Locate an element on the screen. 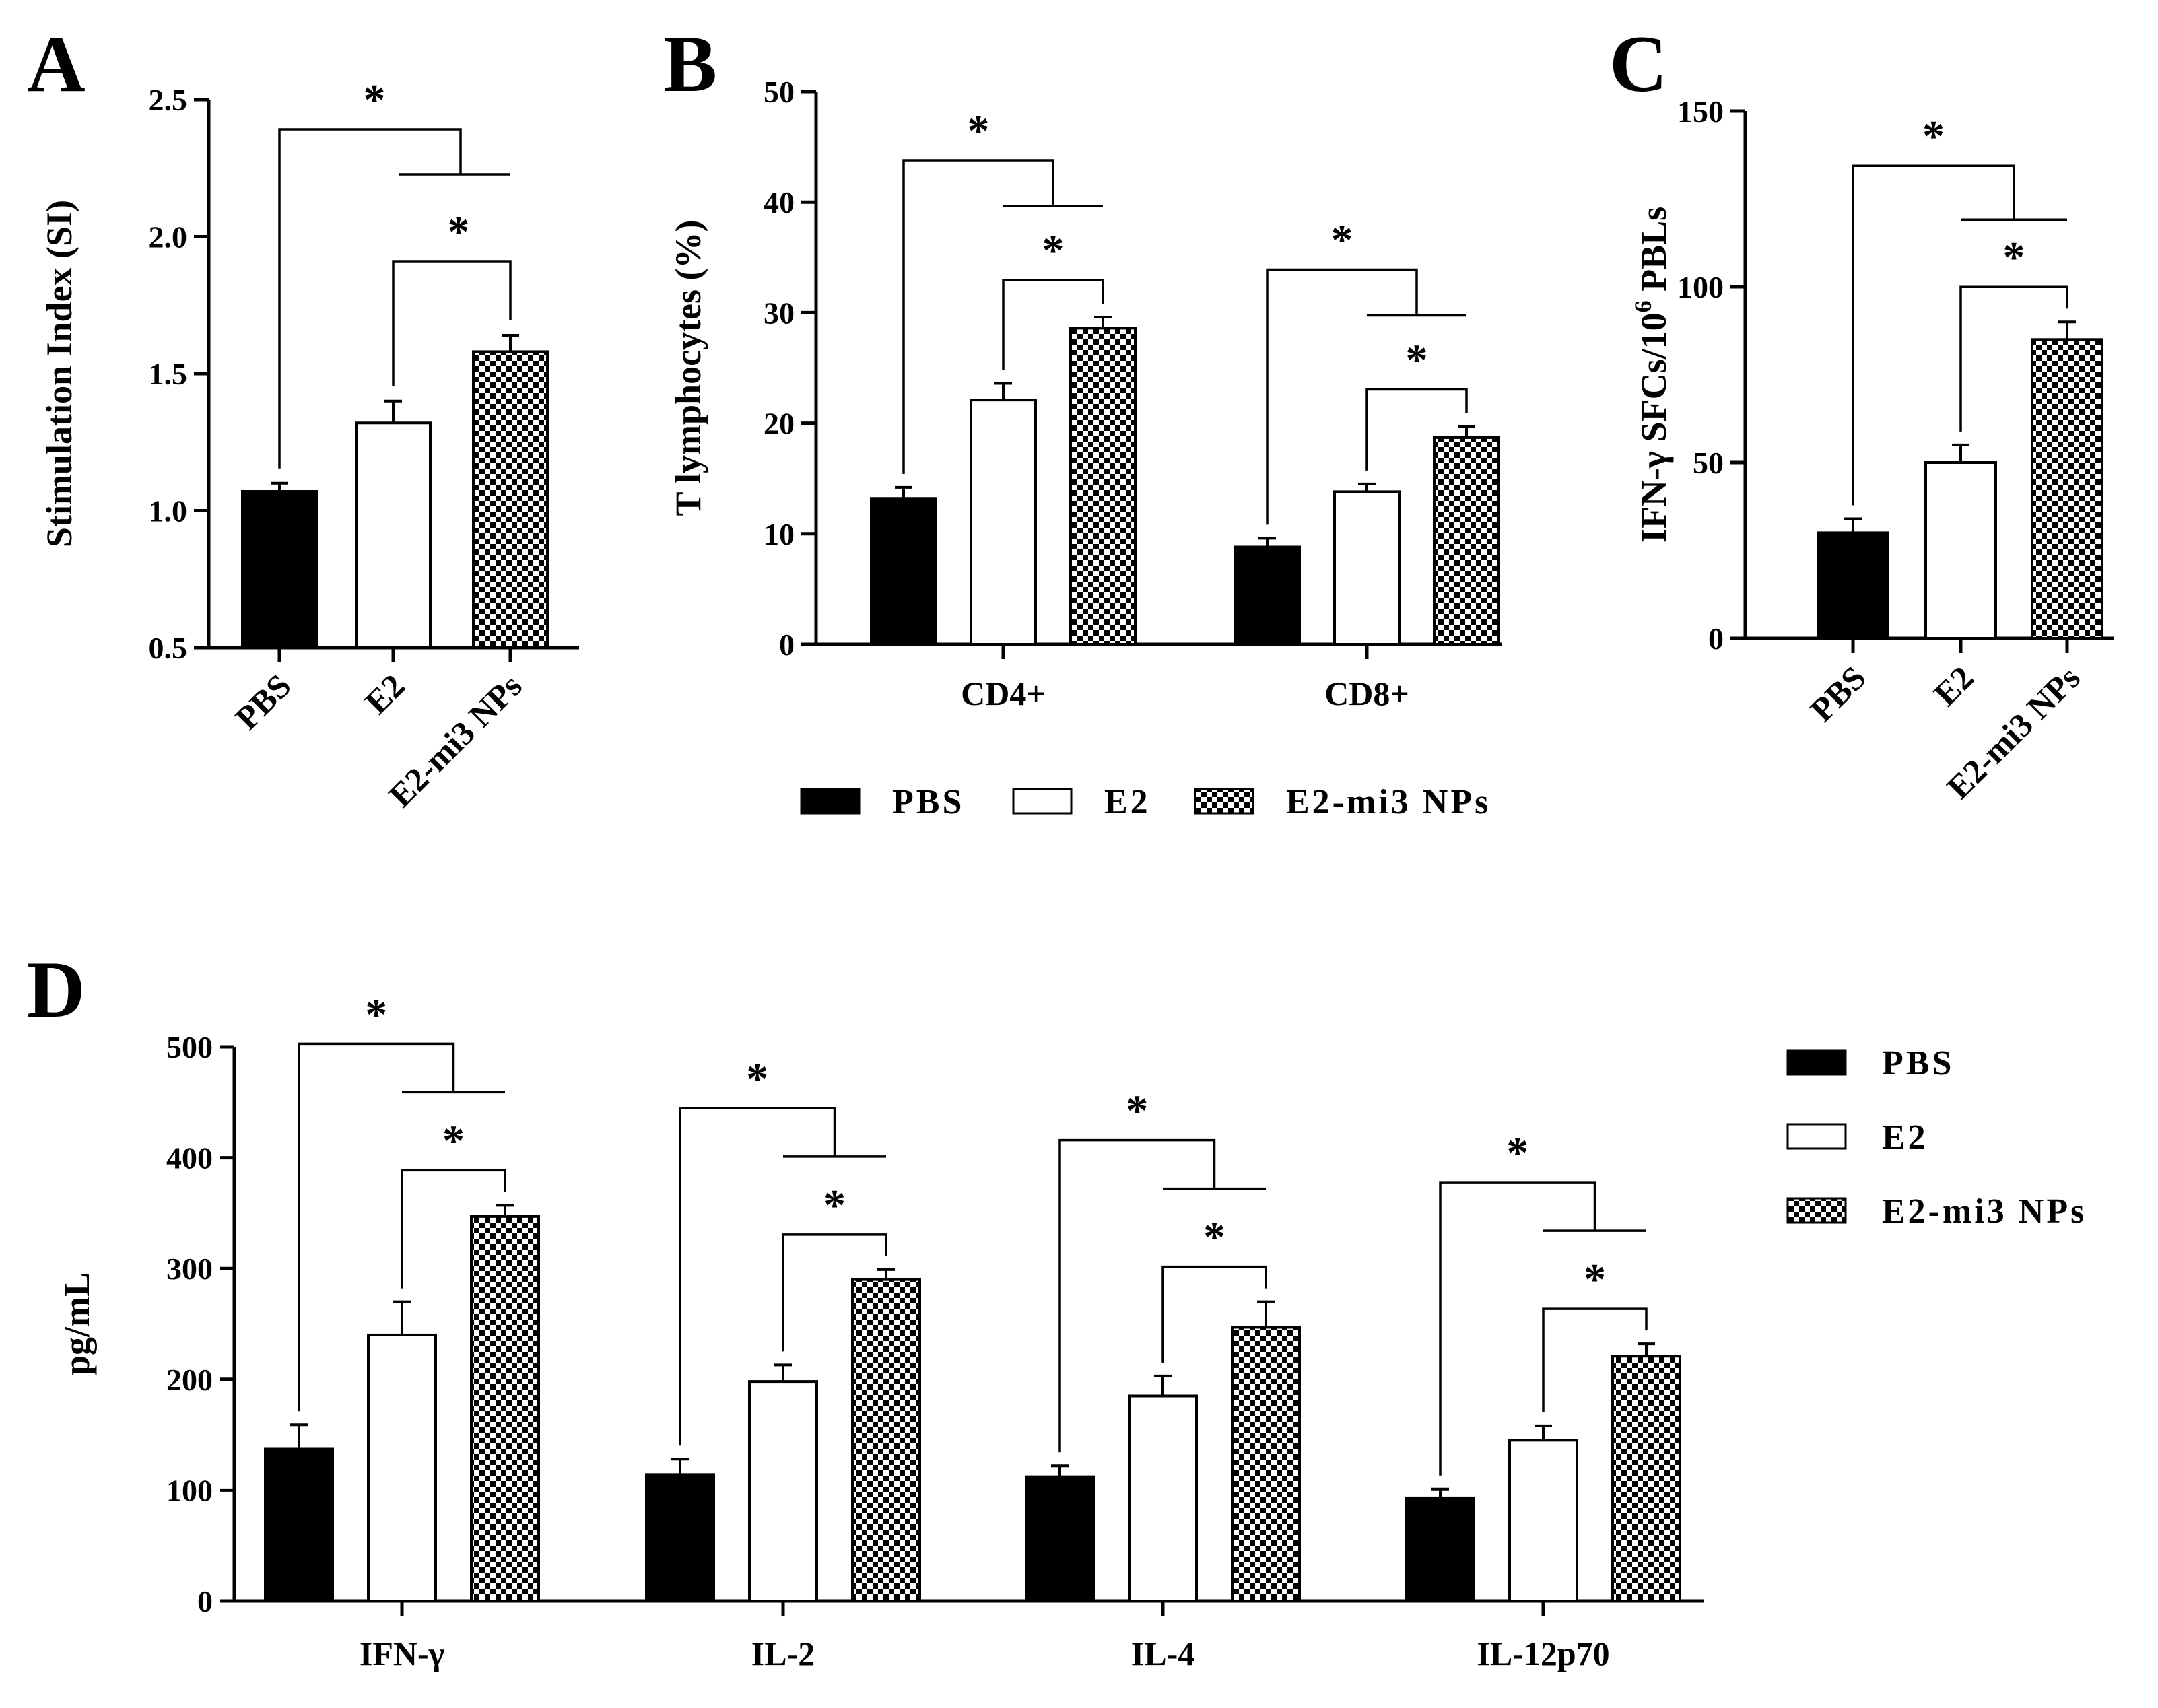 The width and height of the screenshot is (2158, 1708). panel-letter-b: B is located at coordinates (690, 63).